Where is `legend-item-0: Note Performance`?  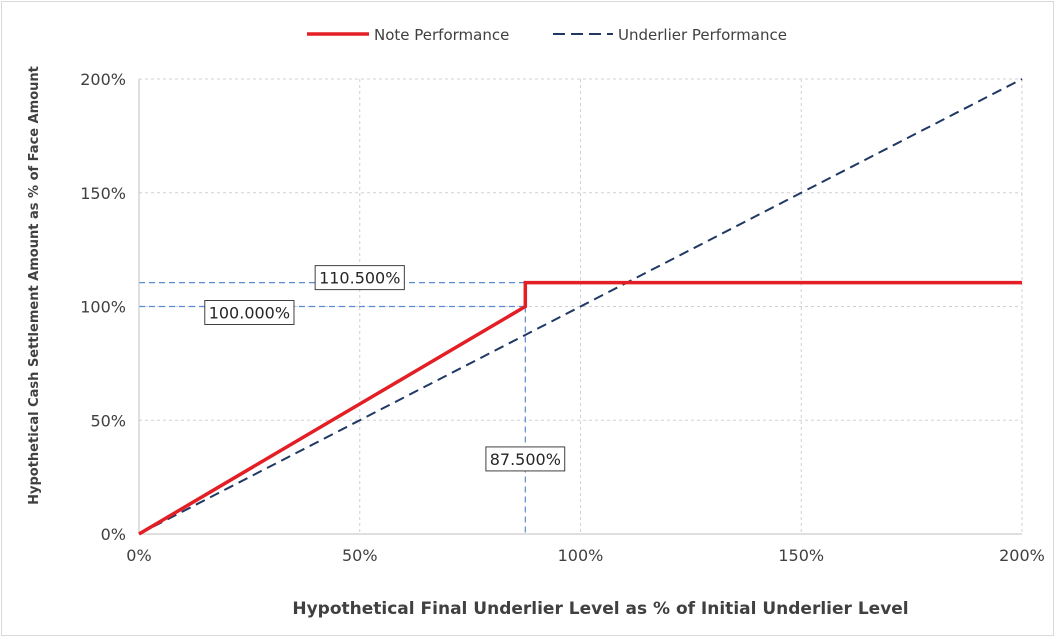
legend-item-0: Note Performance is located at coordinates (408, 35).